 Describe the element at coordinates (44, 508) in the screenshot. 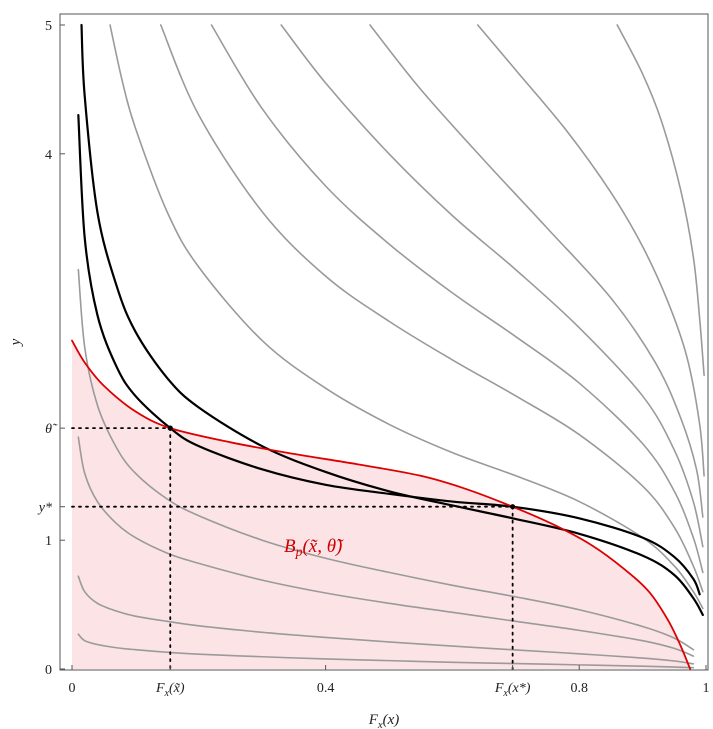

I see `y-tick-label-2: y*` at that location.